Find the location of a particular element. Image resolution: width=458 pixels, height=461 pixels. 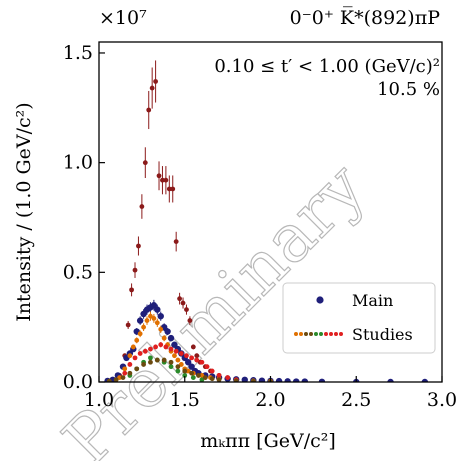

y-axis-label: Intensity / (1.0 GeV/c²) is located at coordinates (24, 211).